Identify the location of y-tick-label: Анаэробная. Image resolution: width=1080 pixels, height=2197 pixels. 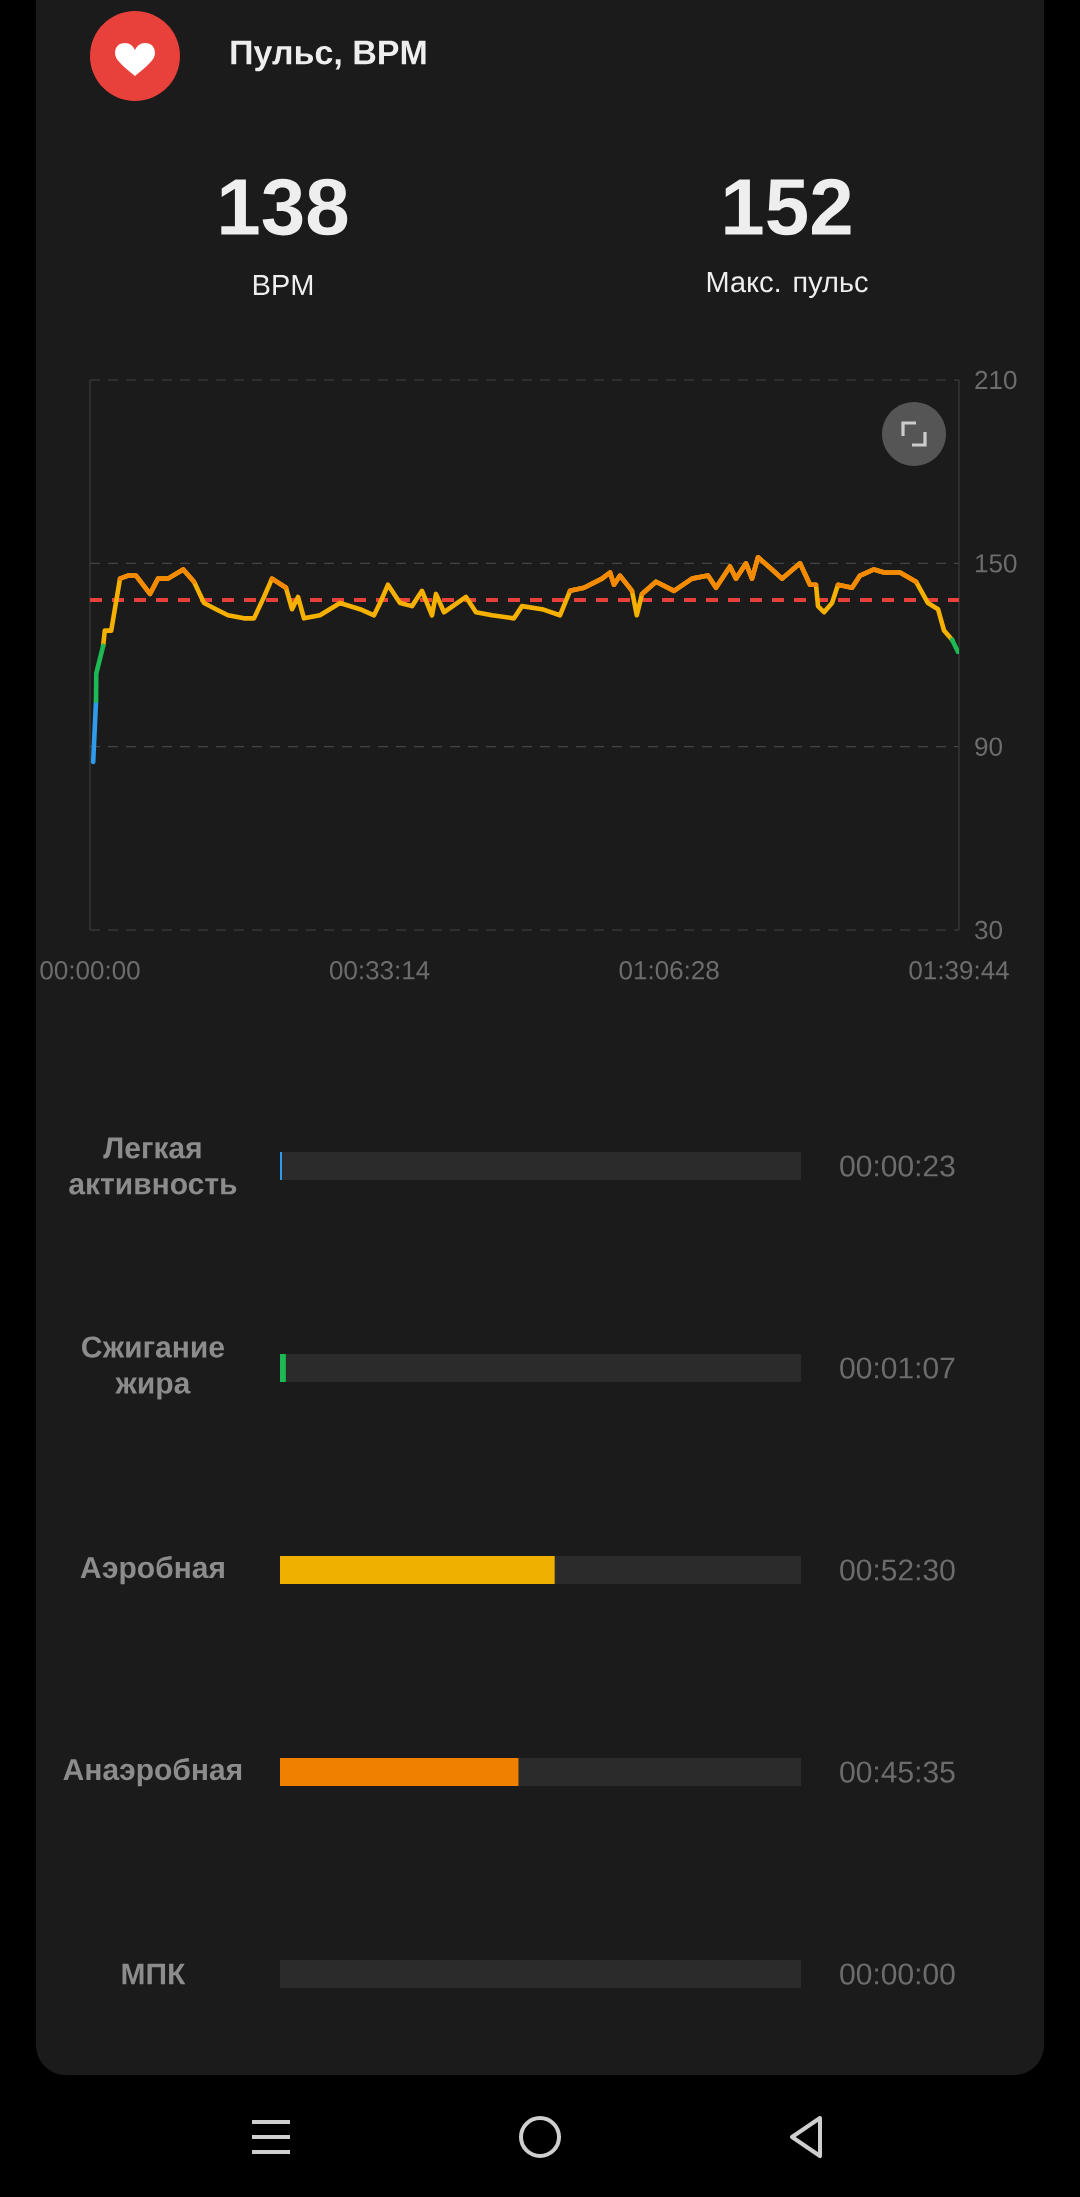
(152, 1772).